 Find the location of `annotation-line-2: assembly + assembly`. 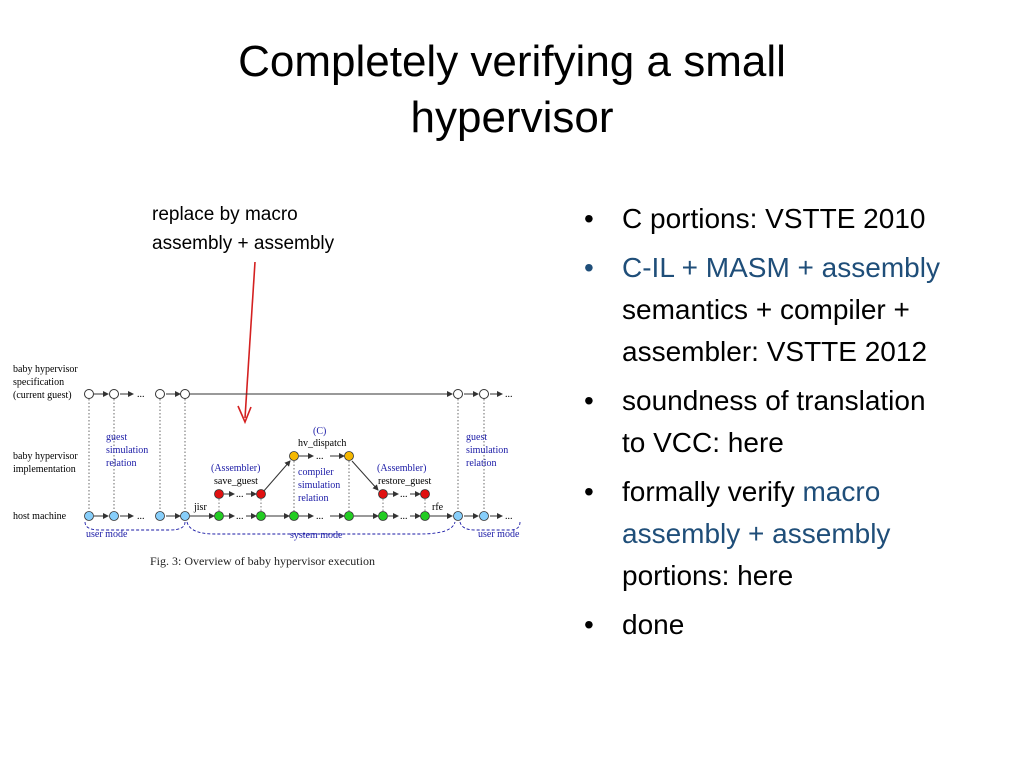

annotation-line-2: assembly + assembly is located at coordinates (243, 243).